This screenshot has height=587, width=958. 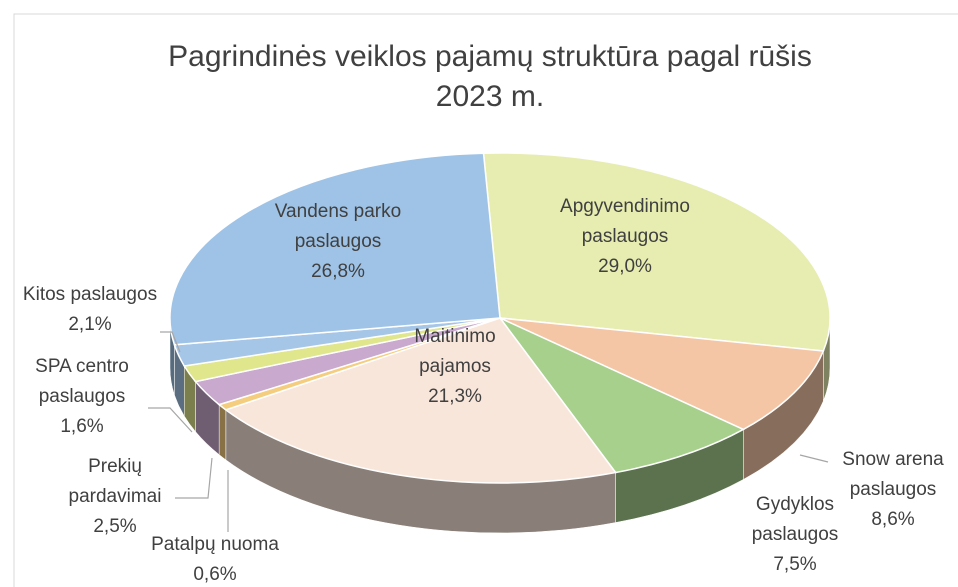 I want to click on slice-label: SPA centro paslaugos, so click(x=82, y=381).